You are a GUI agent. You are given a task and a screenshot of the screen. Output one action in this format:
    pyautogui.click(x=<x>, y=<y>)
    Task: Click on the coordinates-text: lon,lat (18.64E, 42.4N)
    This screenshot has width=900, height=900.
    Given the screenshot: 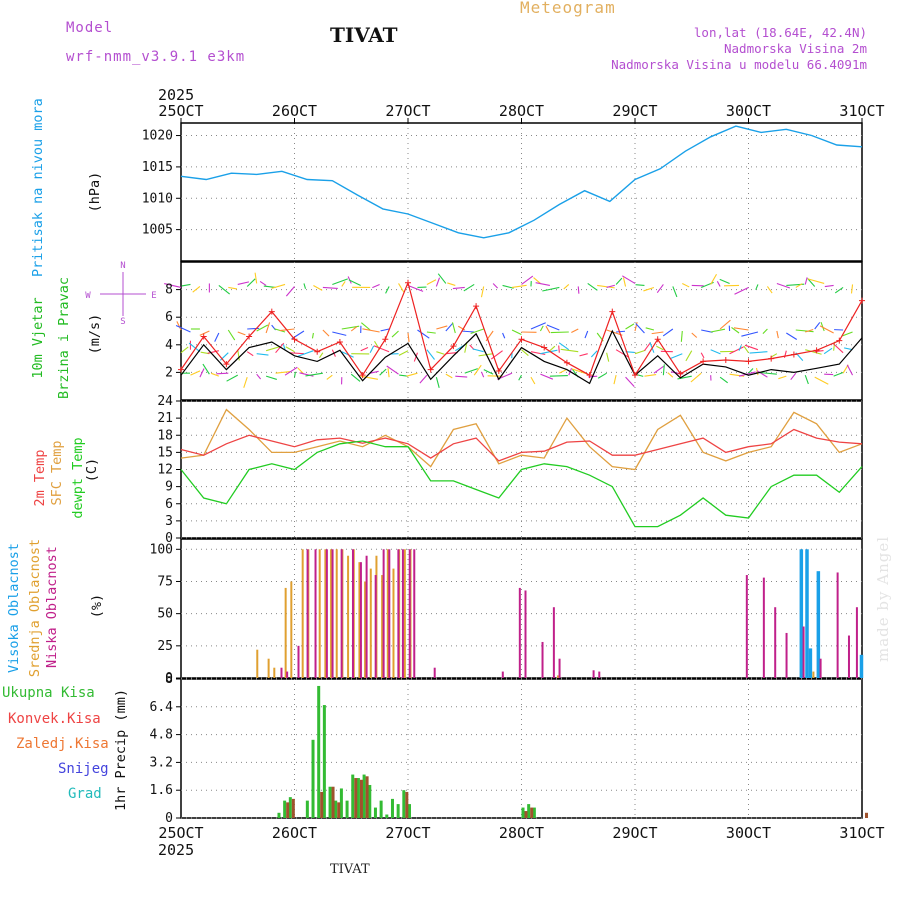 What is the action you would take?
    pyautogui.click(x=780, y=32)
    